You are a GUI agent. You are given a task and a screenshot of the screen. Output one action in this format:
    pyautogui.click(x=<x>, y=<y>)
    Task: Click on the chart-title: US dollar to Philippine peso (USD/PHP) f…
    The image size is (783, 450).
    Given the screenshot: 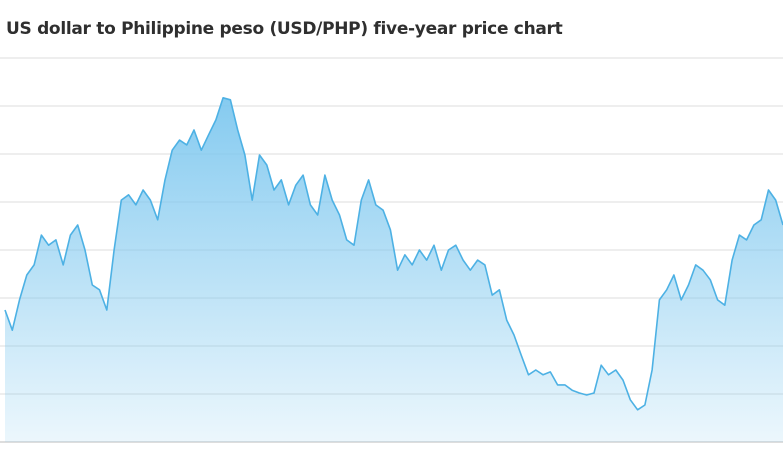 What is the action you would take?
    pyautogui.click(x=284, y=29)
    